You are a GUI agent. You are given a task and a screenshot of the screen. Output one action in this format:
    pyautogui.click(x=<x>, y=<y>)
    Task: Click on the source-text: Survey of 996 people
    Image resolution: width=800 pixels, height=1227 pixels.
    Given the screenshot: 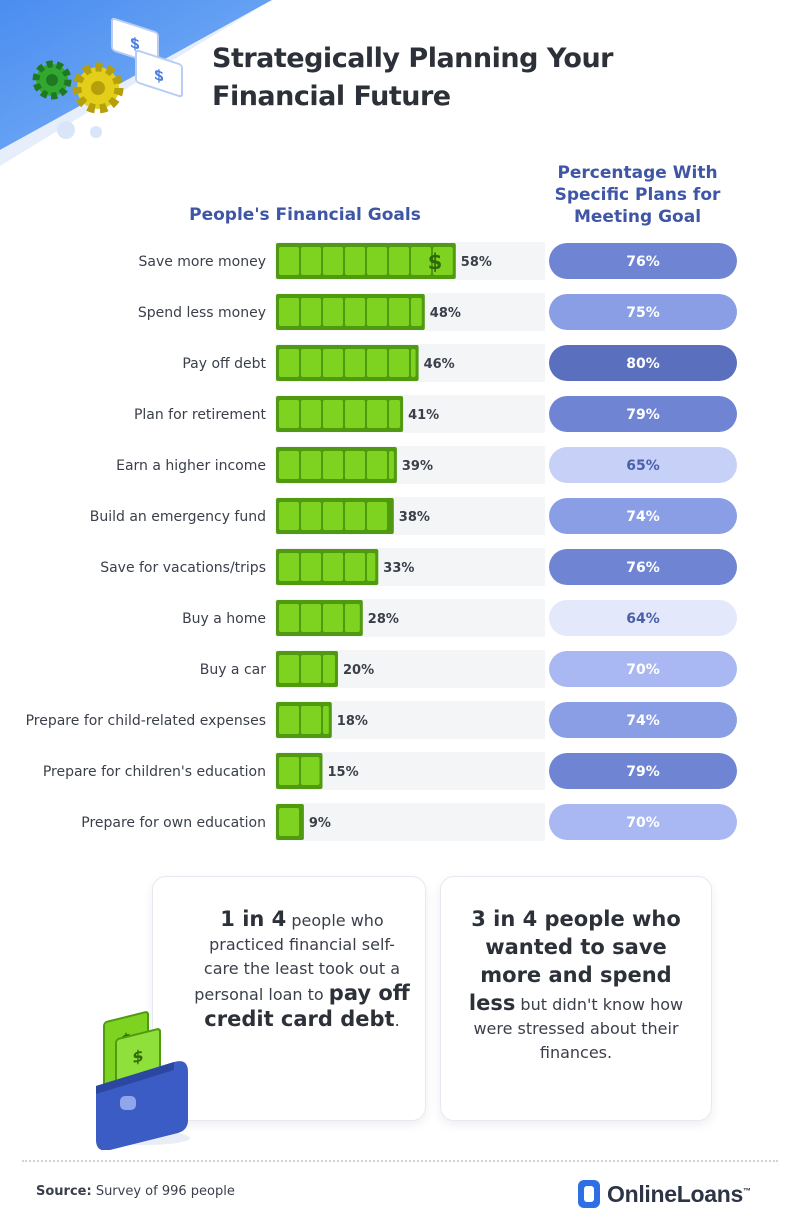 What is the action you would take?
    pyautogui.click(x=163, y=1191)
    